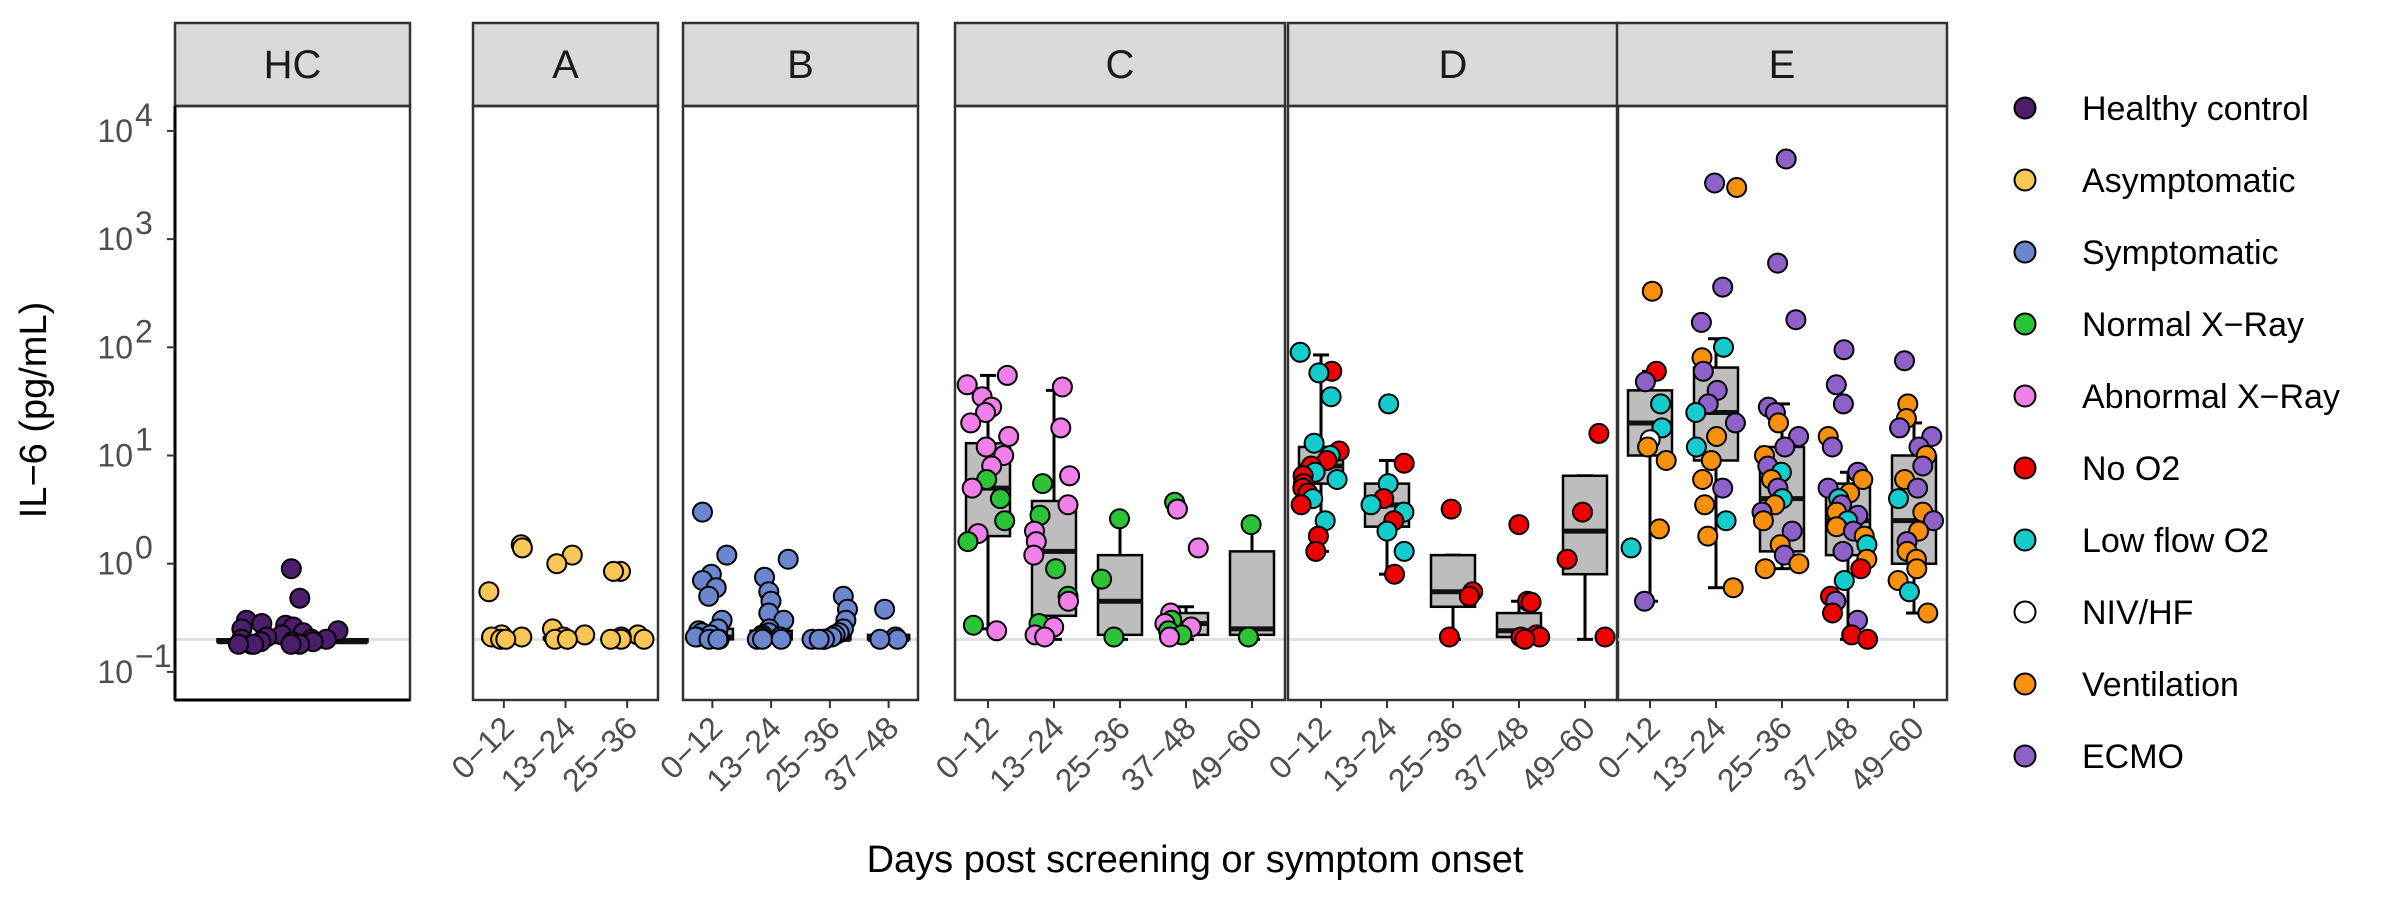 This screenshot has width=2400, height=900. What do you see at coordinates (2180, 253) in the screenshot?
I see `legend-label: Symptomatic` at bounding box center [2180, 253].